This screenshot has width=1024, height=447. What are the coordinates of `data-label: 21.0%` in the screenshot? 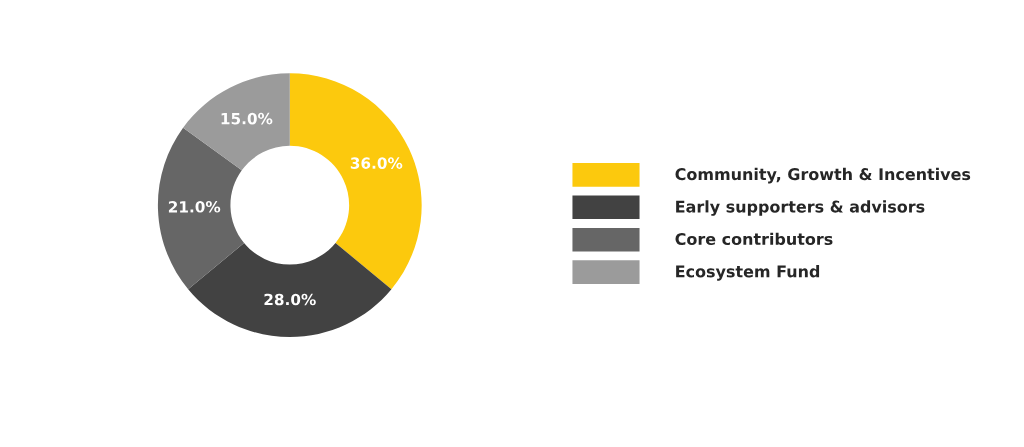 It's located at (194, 207).